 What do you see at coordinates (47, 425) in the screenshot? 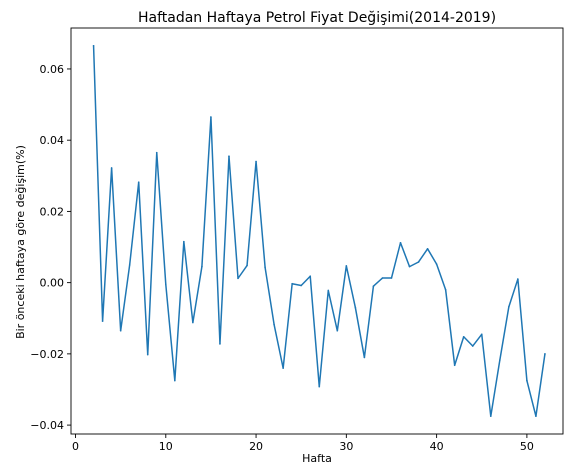
I see `y-tick-label: −0.04` at bounding box center [47, 425].